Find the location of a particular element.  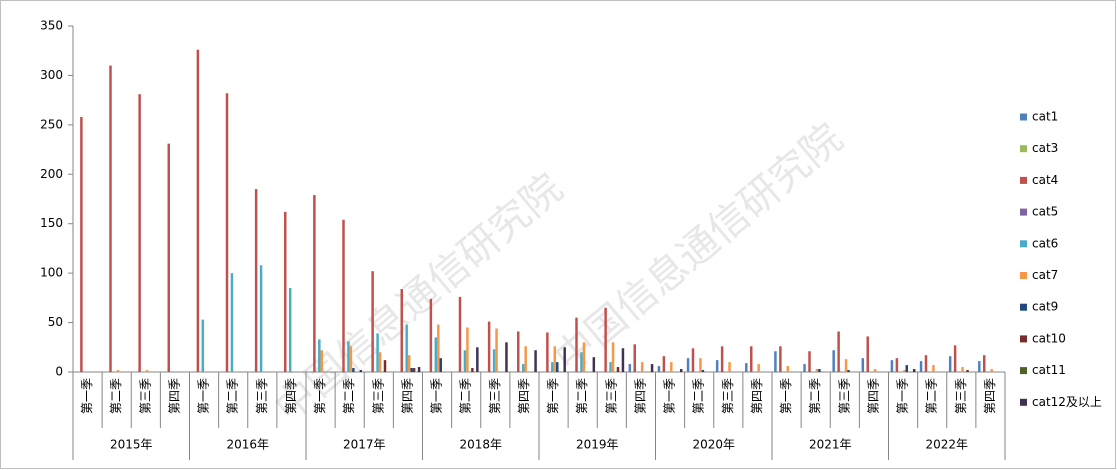

legend-label: cat10 is located at coordinates (1049, 338).